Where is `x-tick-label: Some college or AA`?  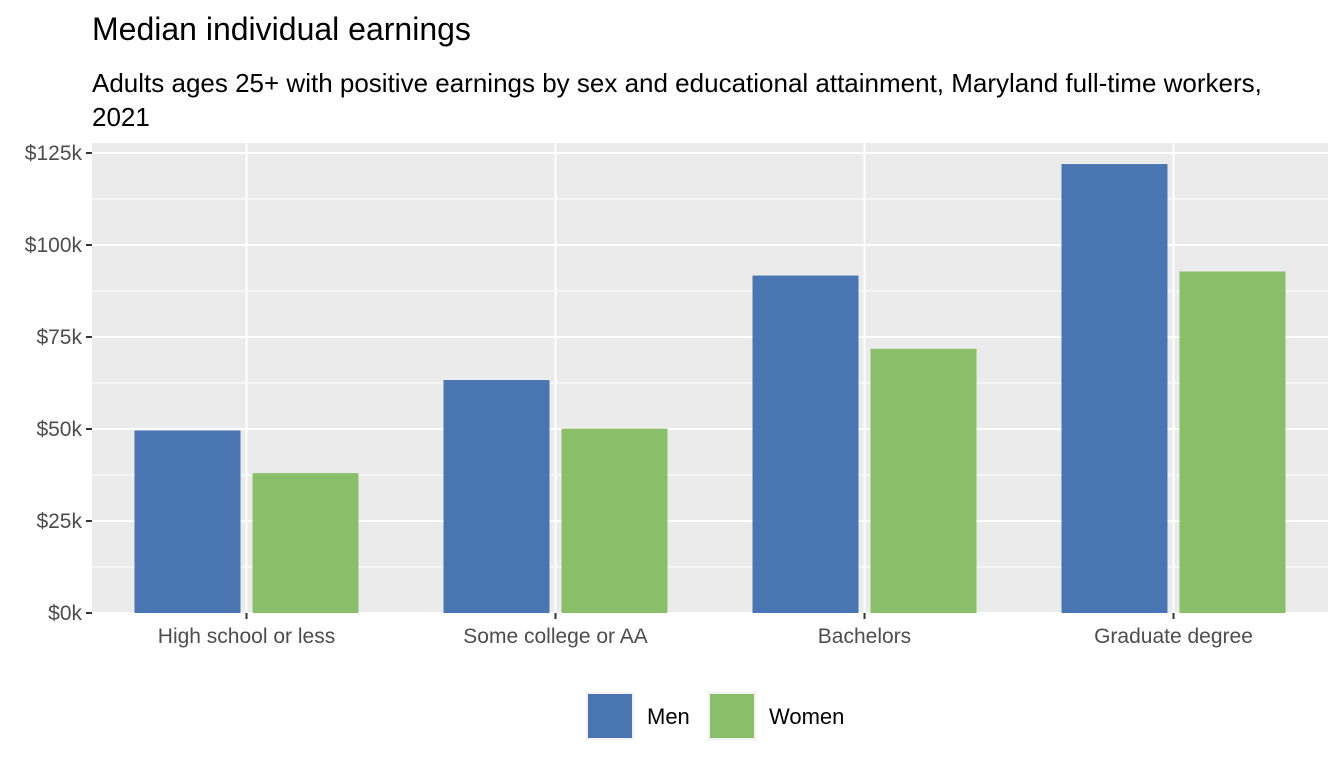
x-tick-label: Some college or AA is located at coordinates (555, 636).